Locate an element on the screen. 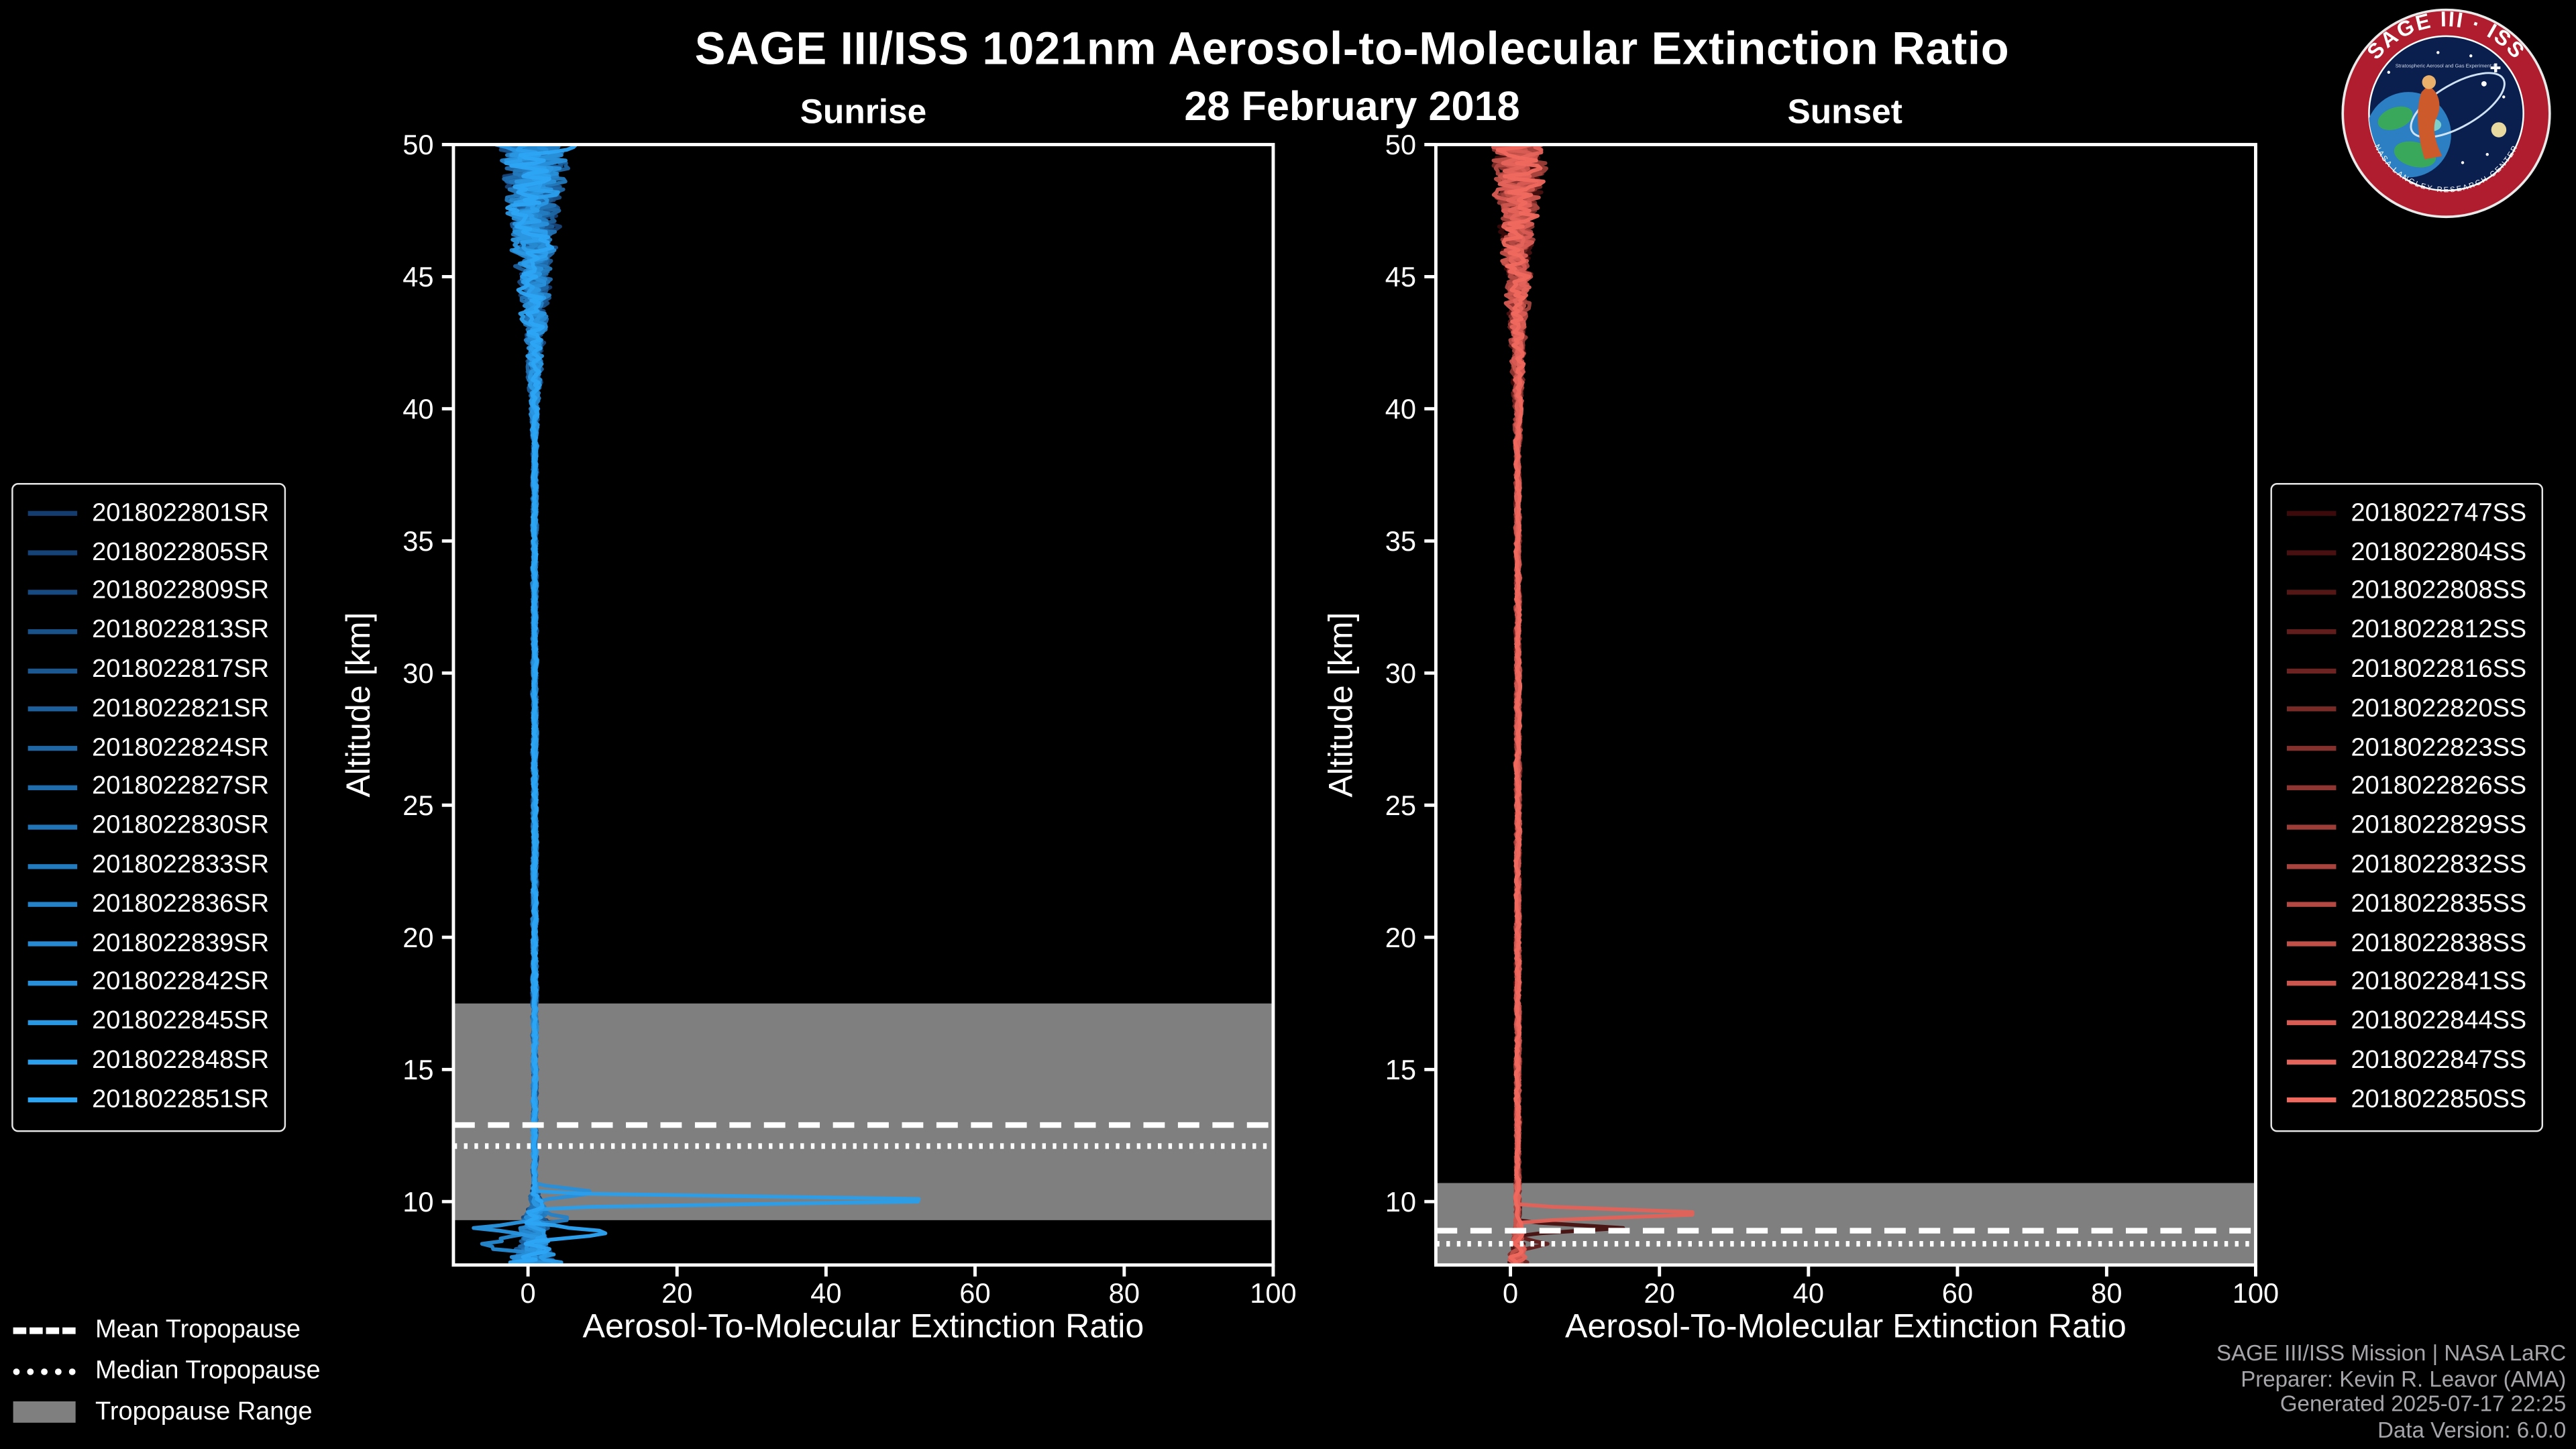  mean-tropopause-label: Mean Tropopause is located at coordinates (198, 1329).